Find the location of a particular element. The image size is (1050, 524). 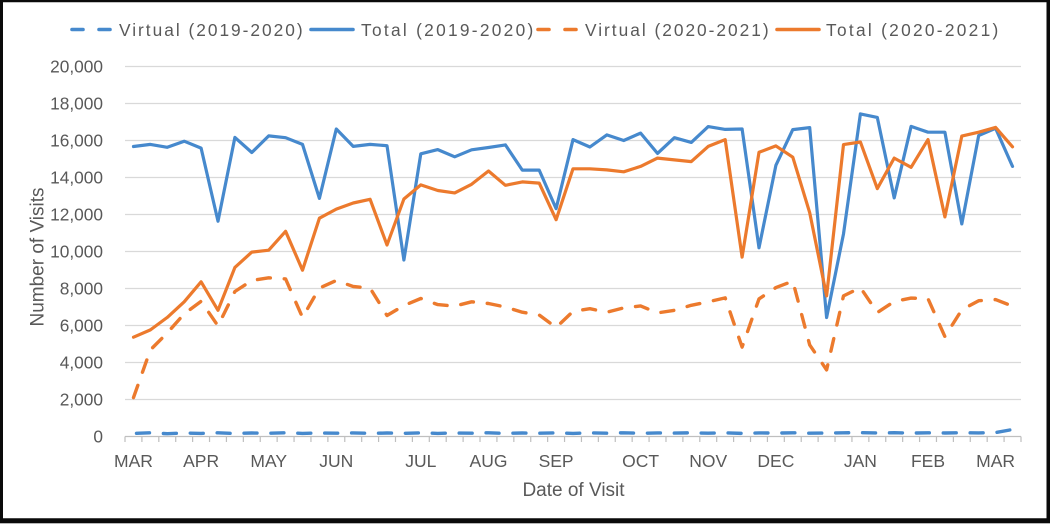

svg-text: 4,000 is located at coordinates (81, 362).